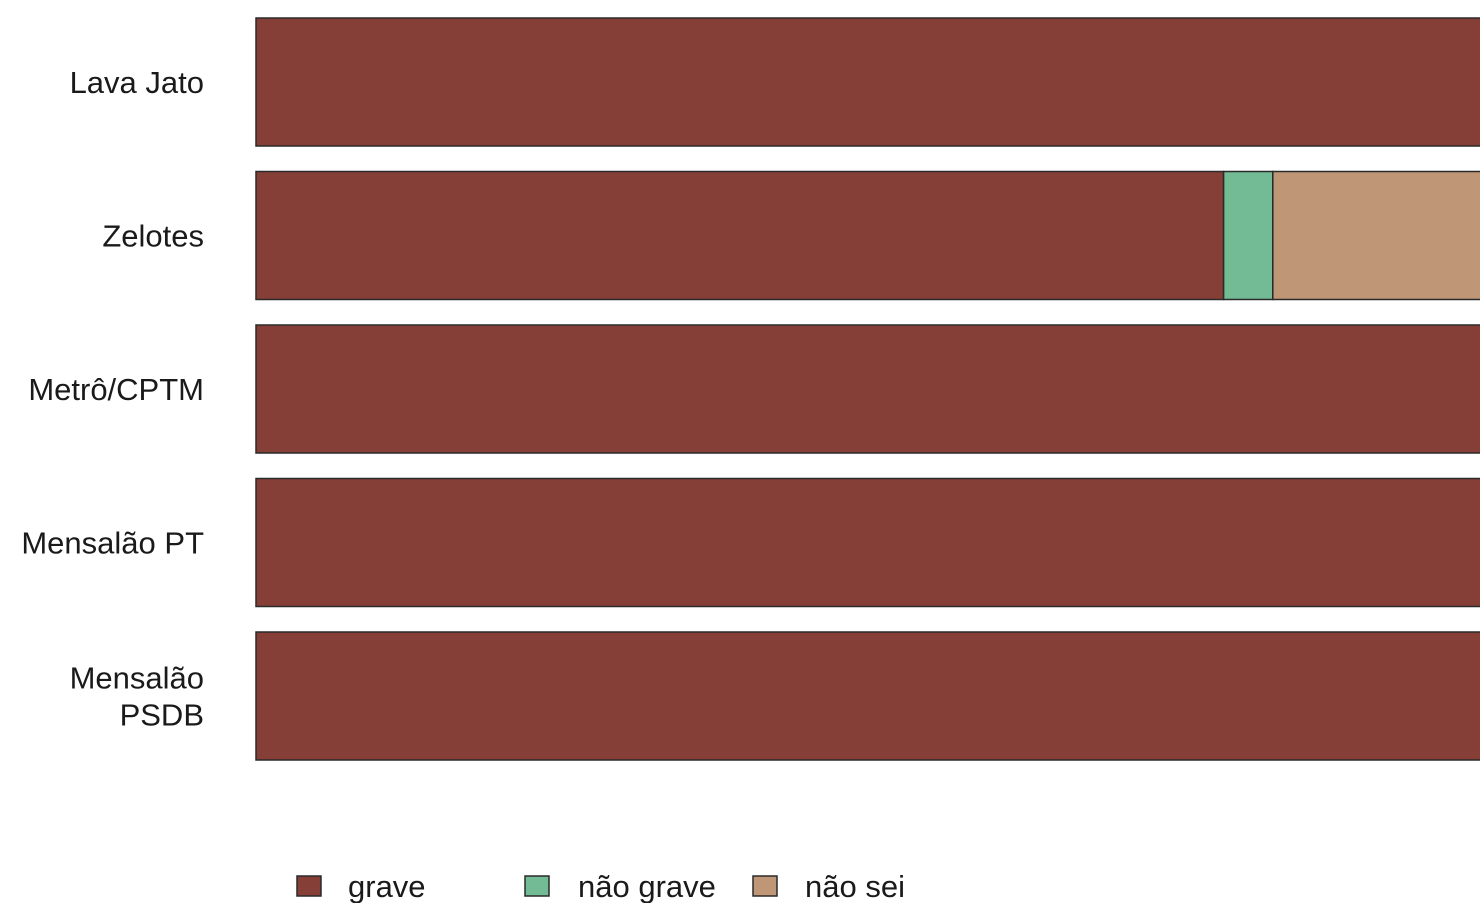 The width and height of the screenshot is (1480, 903). What do you see at coordinates (867, 696) in the screenshot?
I see `bar-mensalao-psdb-grave` at bounding box center [867, 696].